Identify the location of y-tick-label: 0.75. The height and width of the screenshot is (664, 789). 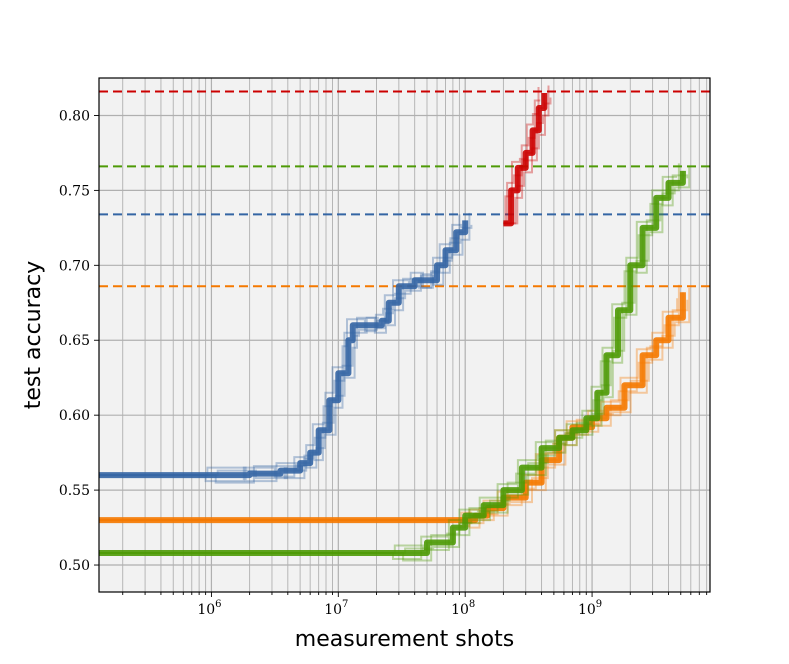
(74, 191).